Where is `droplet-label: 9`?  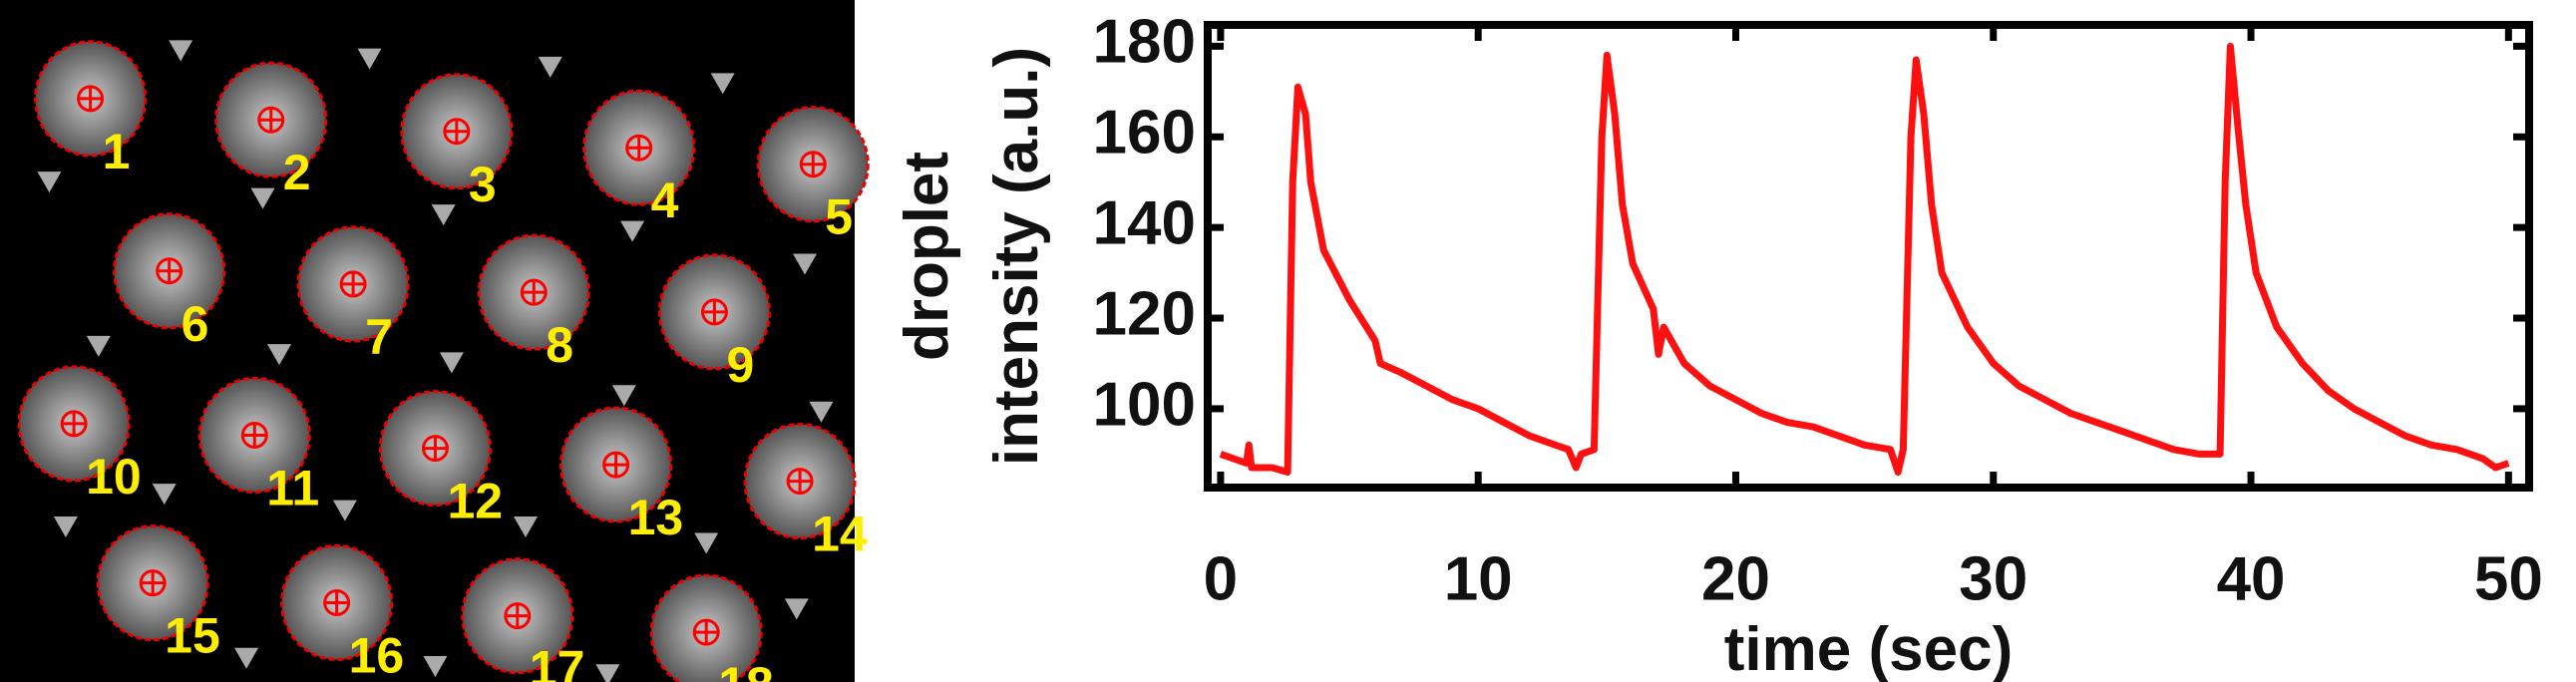 droplet-label: 9 is located at coordinates (740, 365).